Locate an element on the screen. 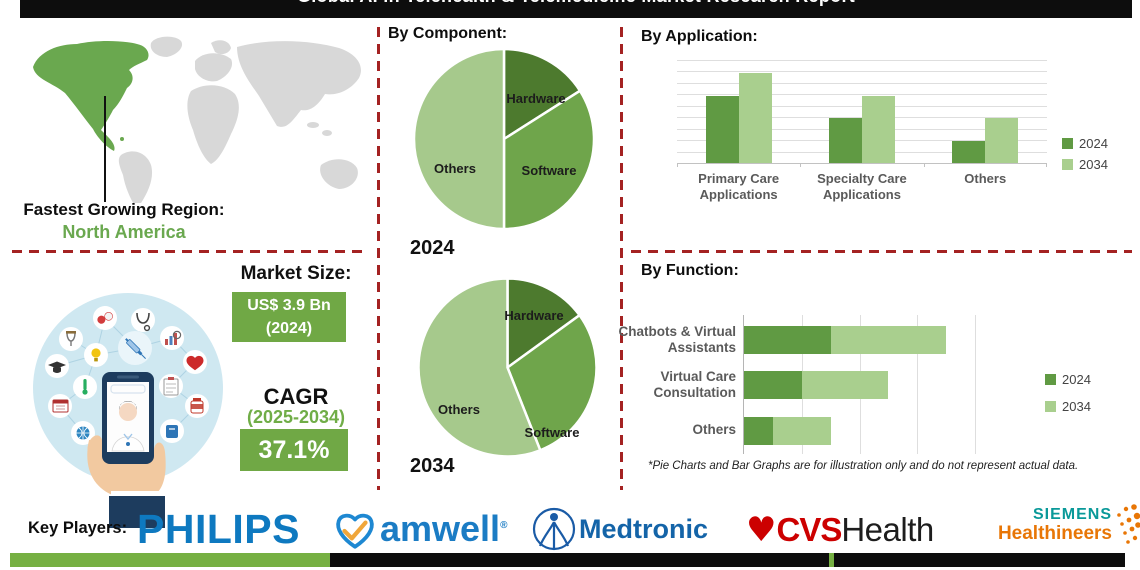  bar-2024-chatbots-virtual-assistants is located at coordinates (787, 340).